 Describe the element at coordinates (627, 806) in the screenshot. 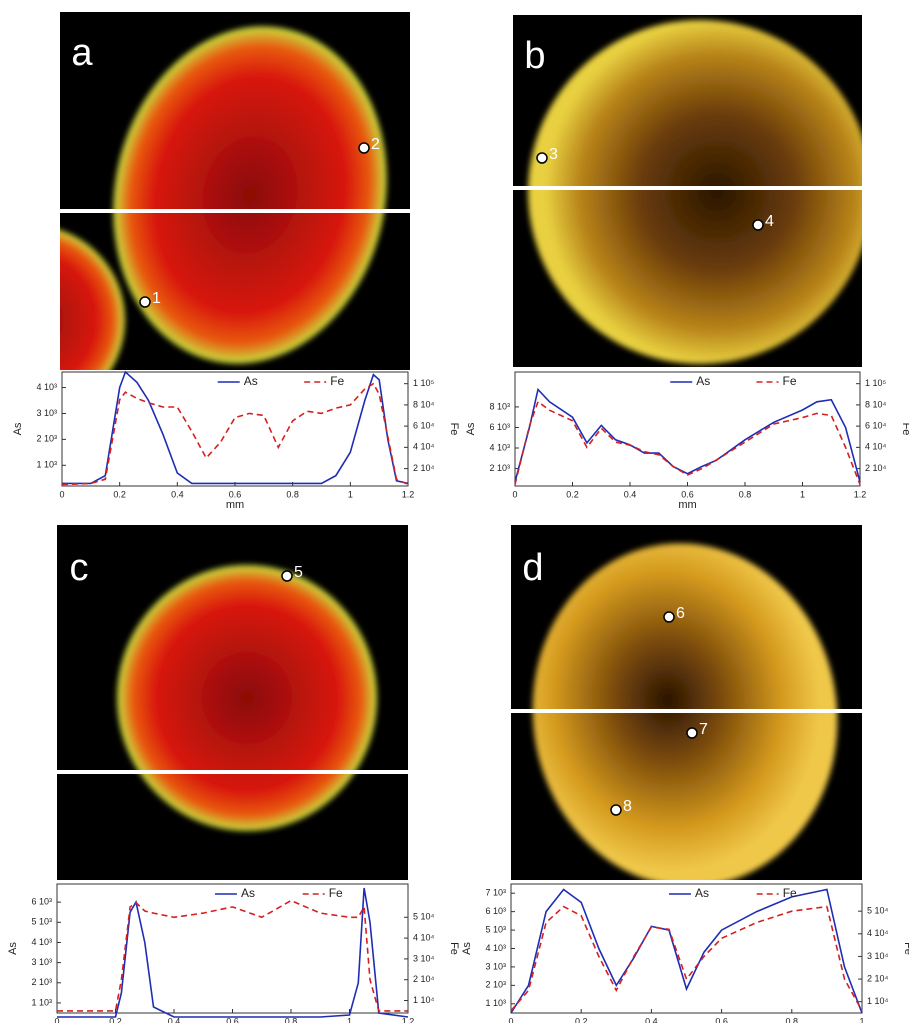

I see `point-label: 8` at that location.